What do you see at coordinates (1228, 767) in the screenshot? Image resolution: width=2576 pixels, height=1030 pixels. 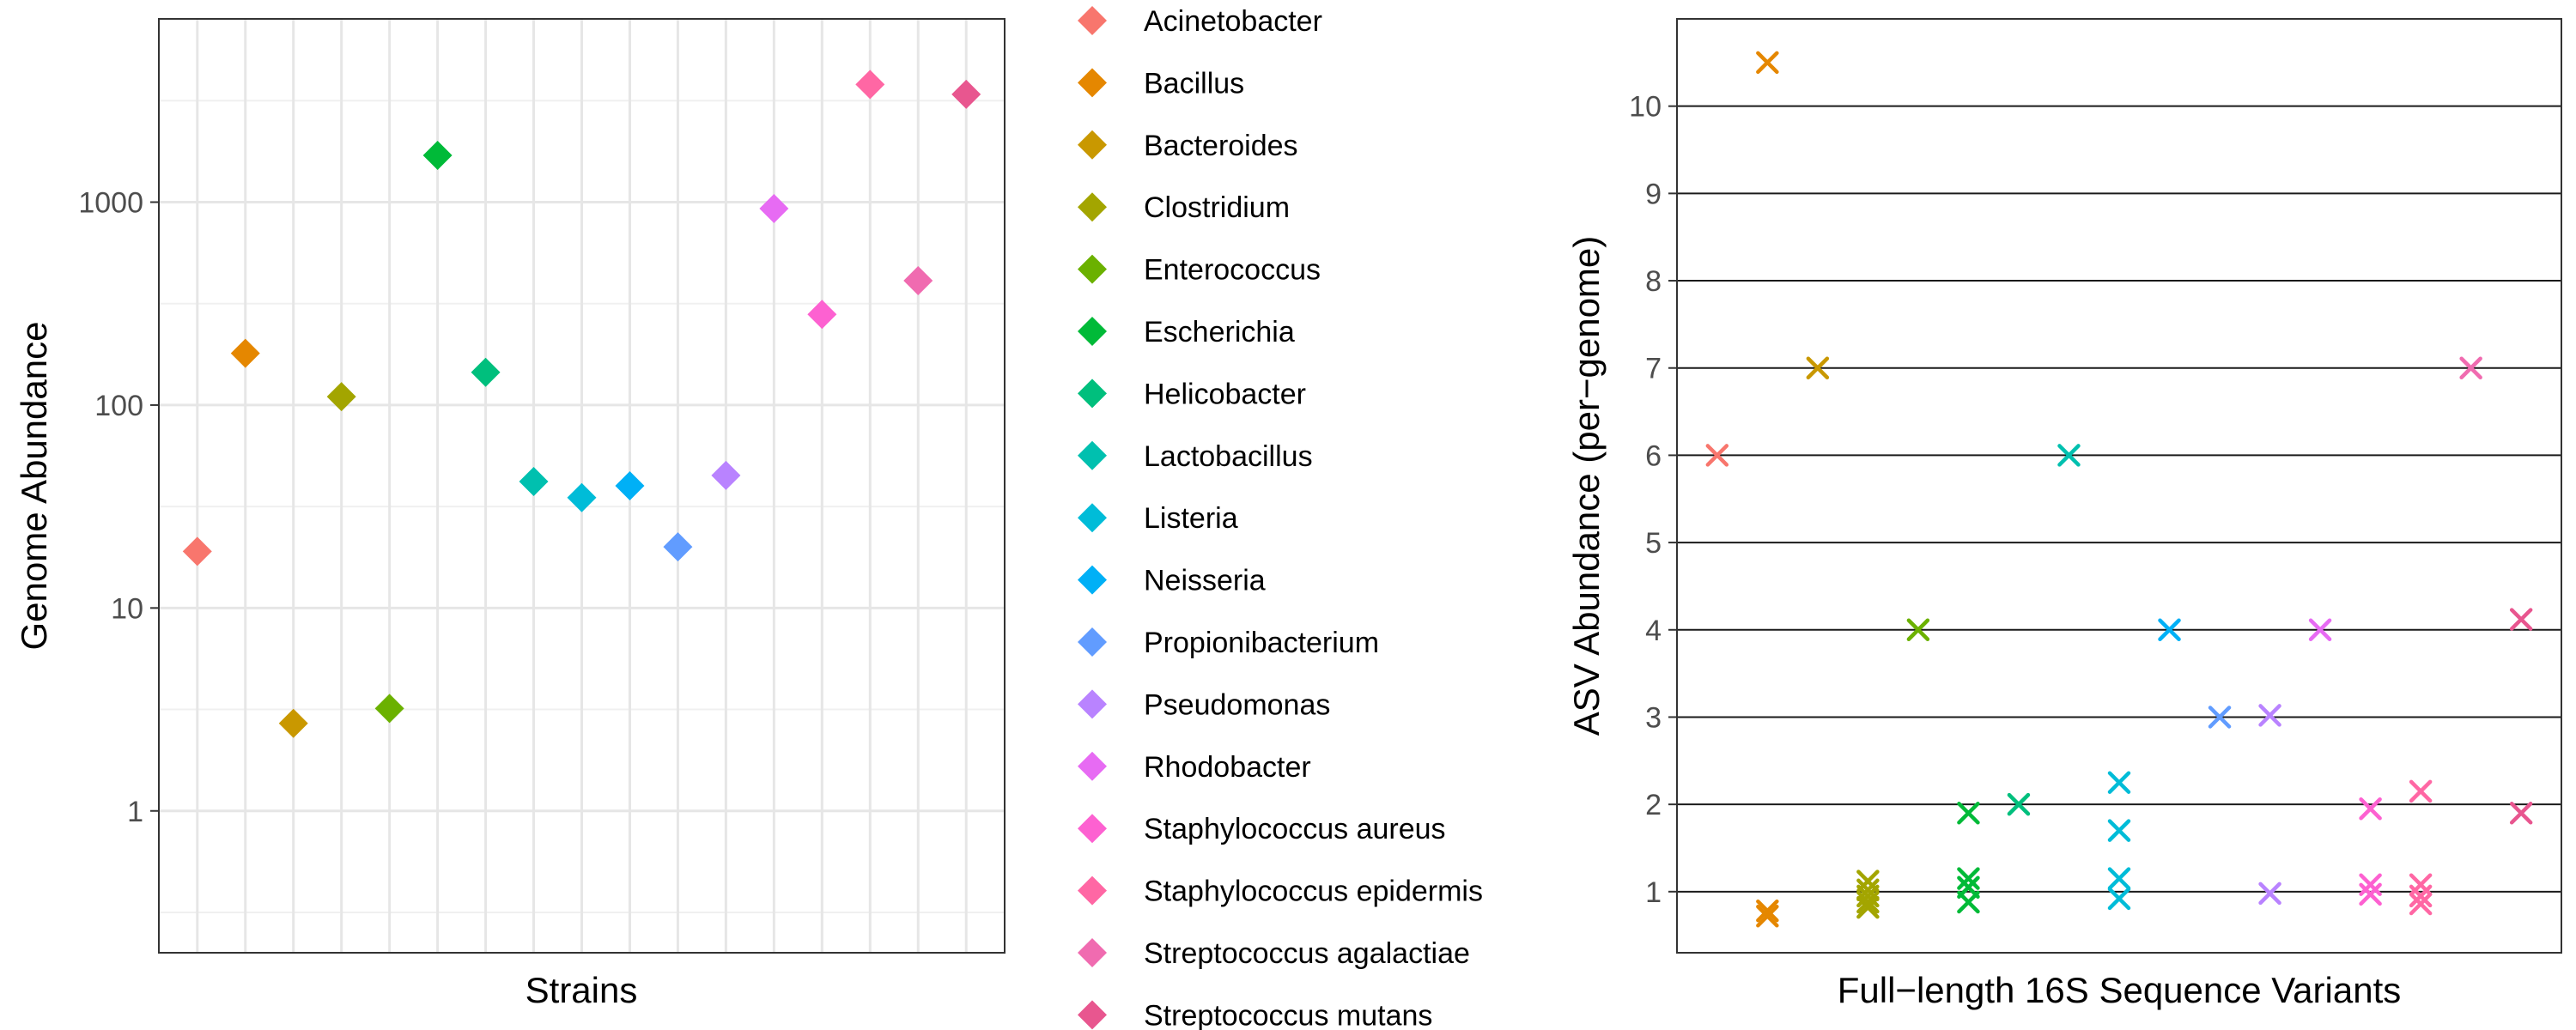 I see `legend-label: Rhodobacter` at bounding box center [1228, 767].